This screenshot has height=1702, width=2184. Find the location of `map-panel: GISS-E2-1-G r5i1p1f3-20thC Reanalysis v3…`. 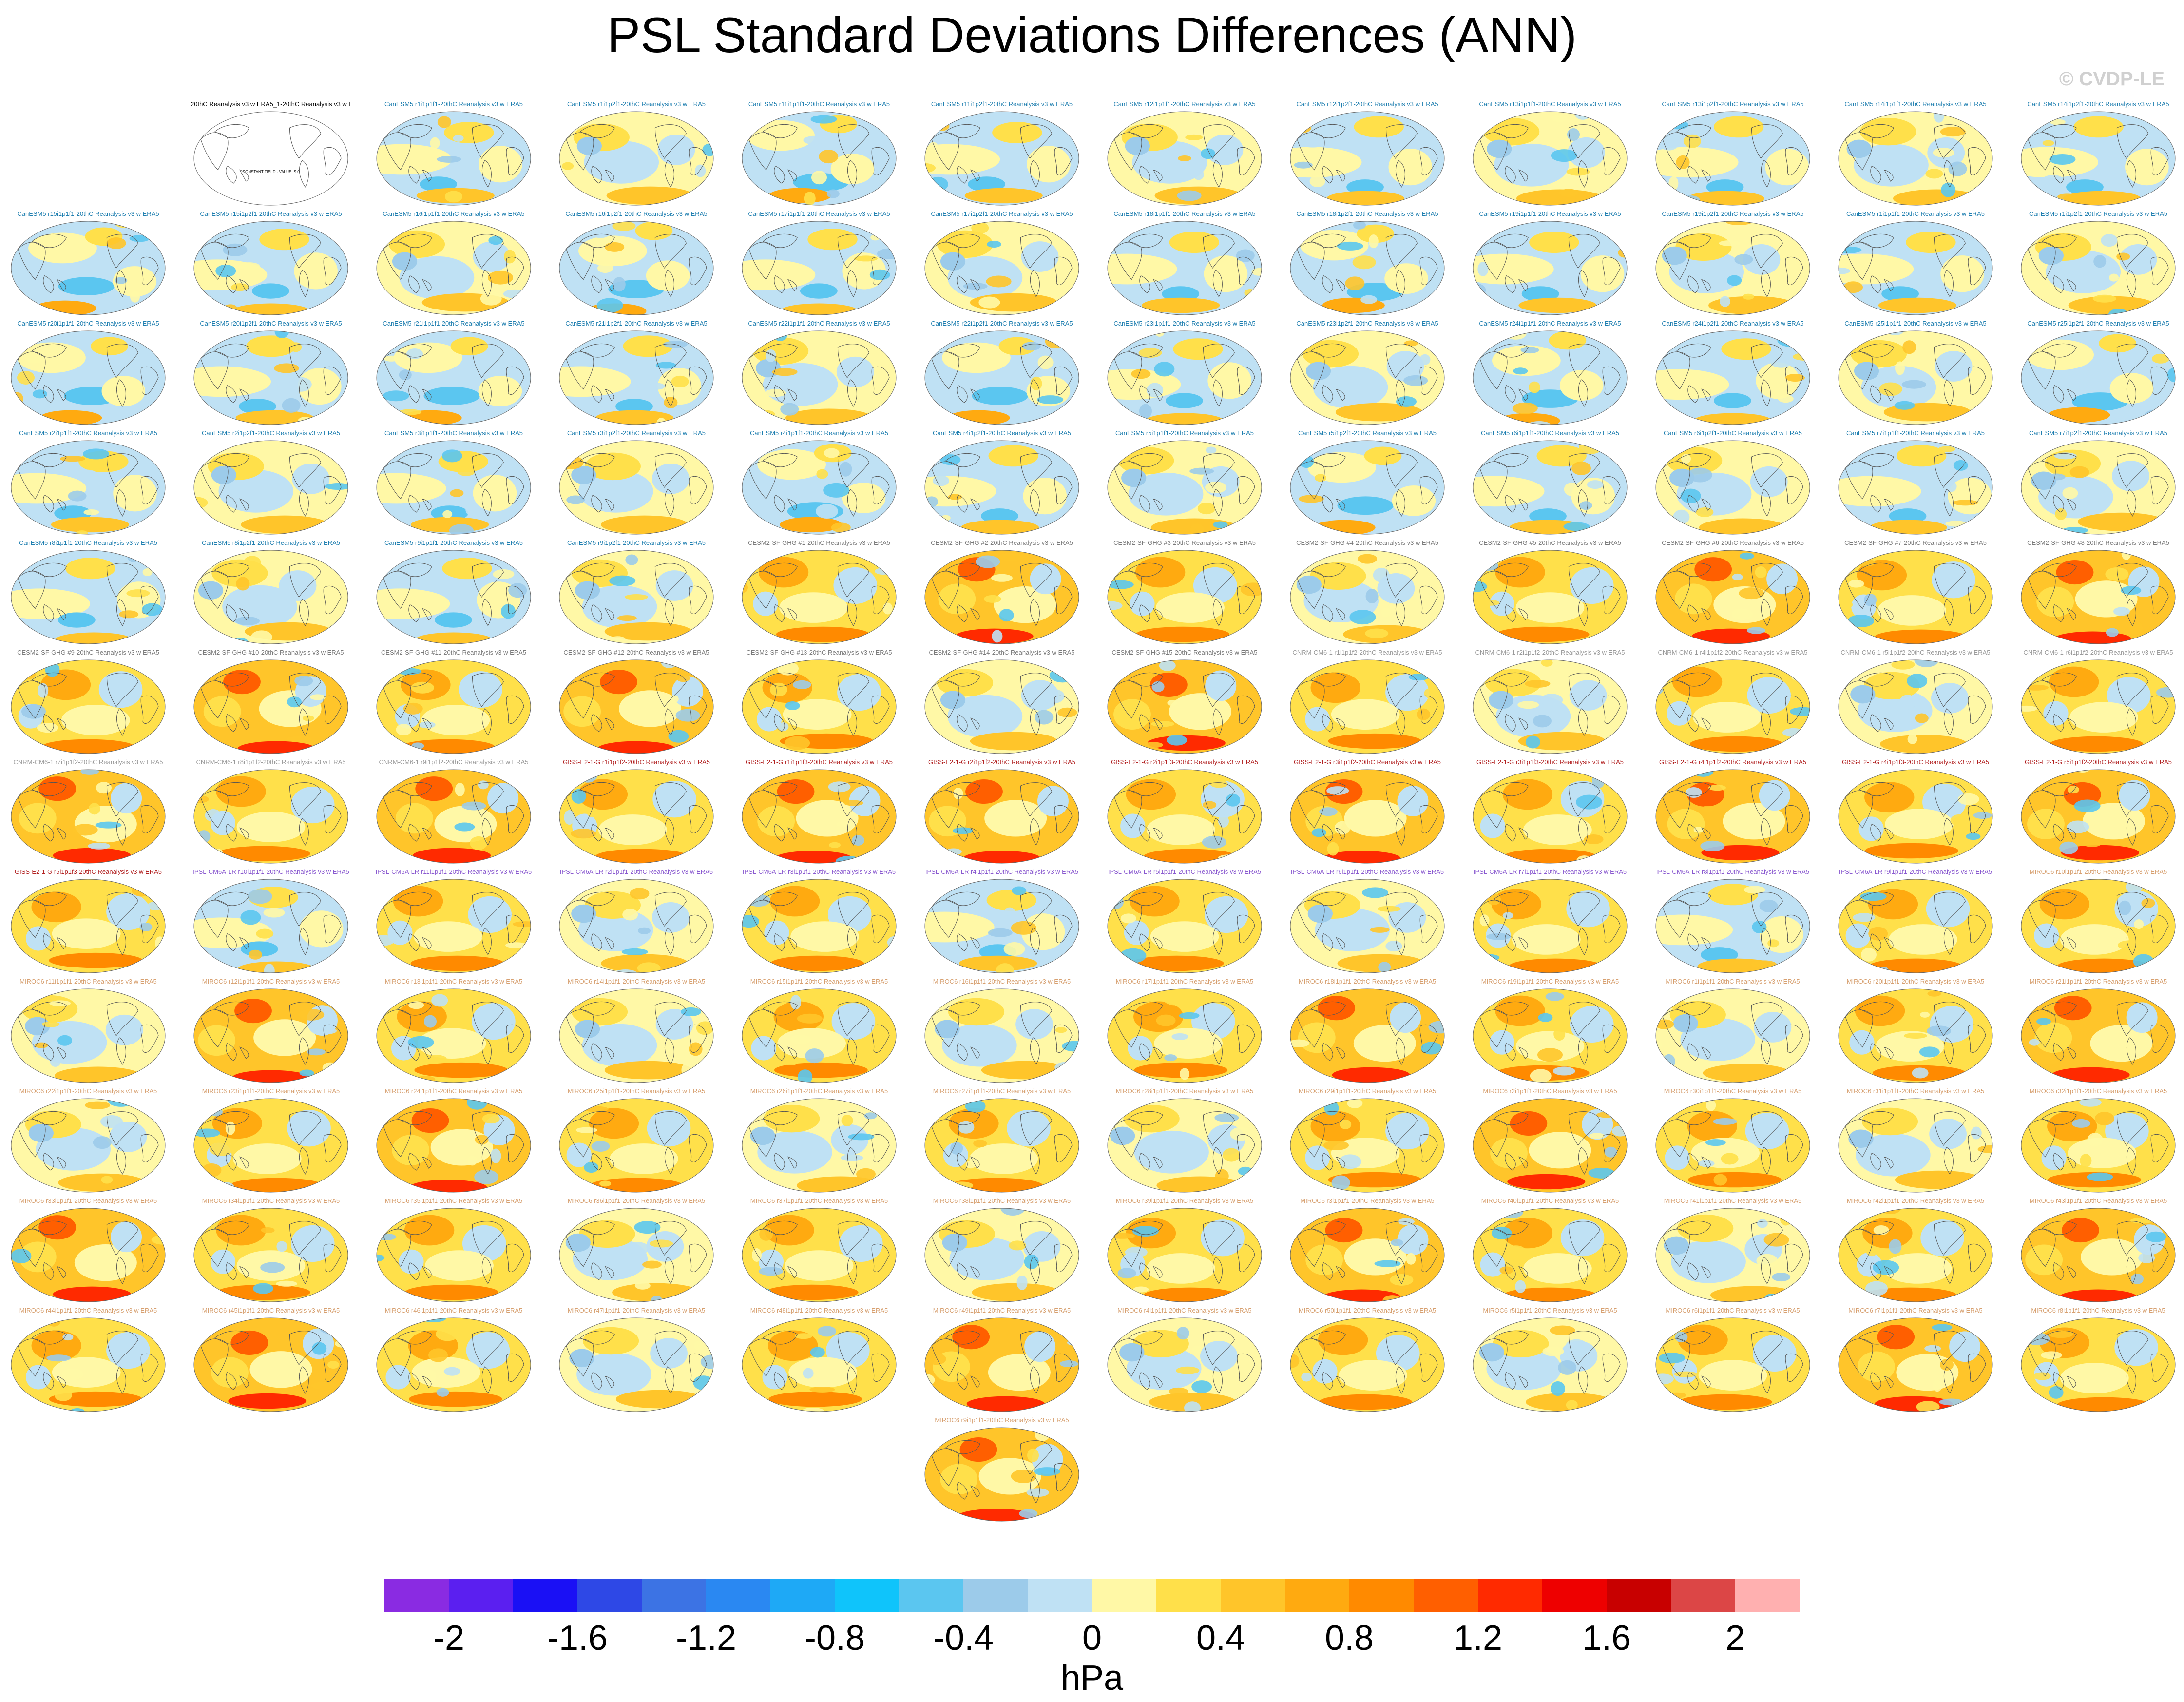

map-panel: GISS-E2-1-G r5i1p1f3-20thC Reanalysis v3… is located at coordinates (88, 922).